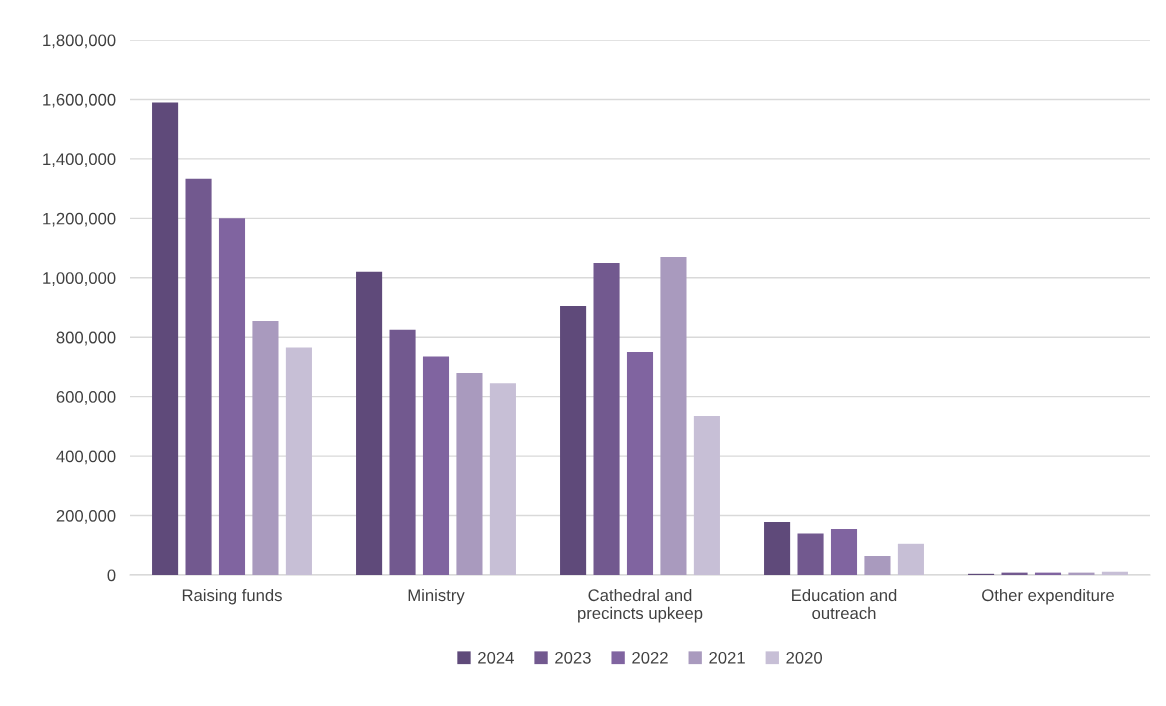 This screenshot has height=706, width=1166. Describe the element at coordinates (804, 657) in the screenshot. I see `legend-label: 2020` at that location.